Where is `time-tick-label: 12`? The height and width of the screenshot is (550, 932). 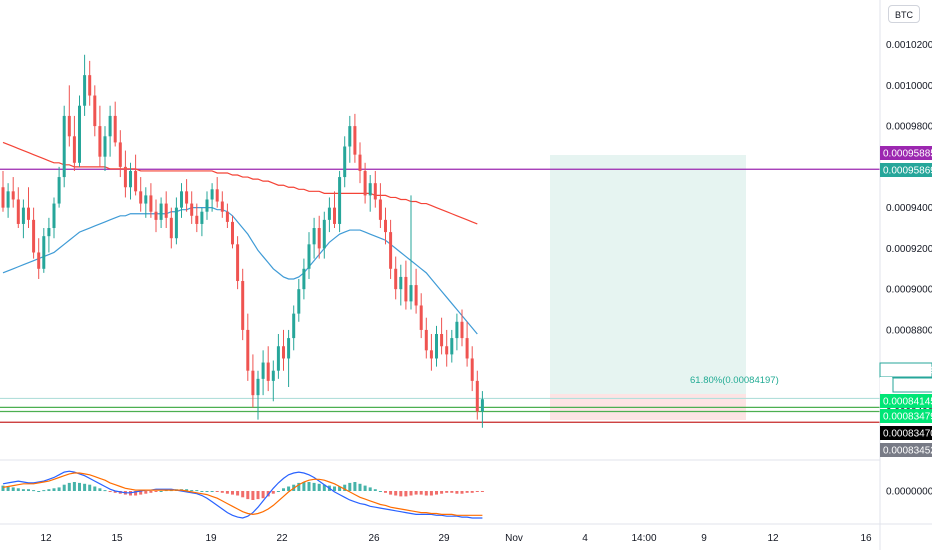
time-tick-label: 12 is located at coordinates (773, 538).